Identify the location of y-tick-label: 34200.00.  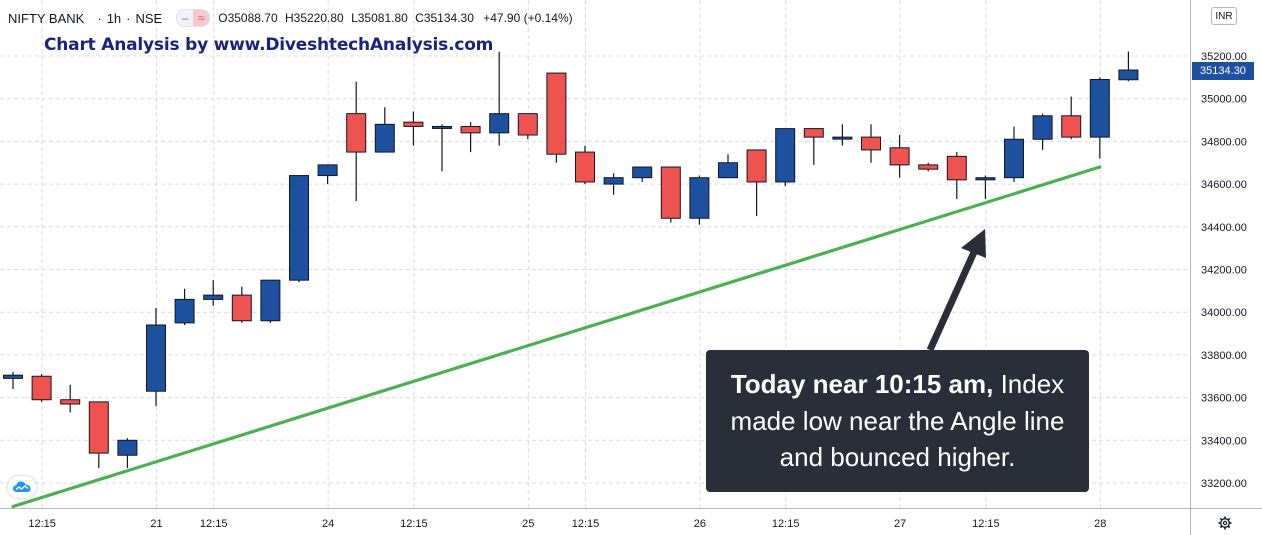
(1224, 271).